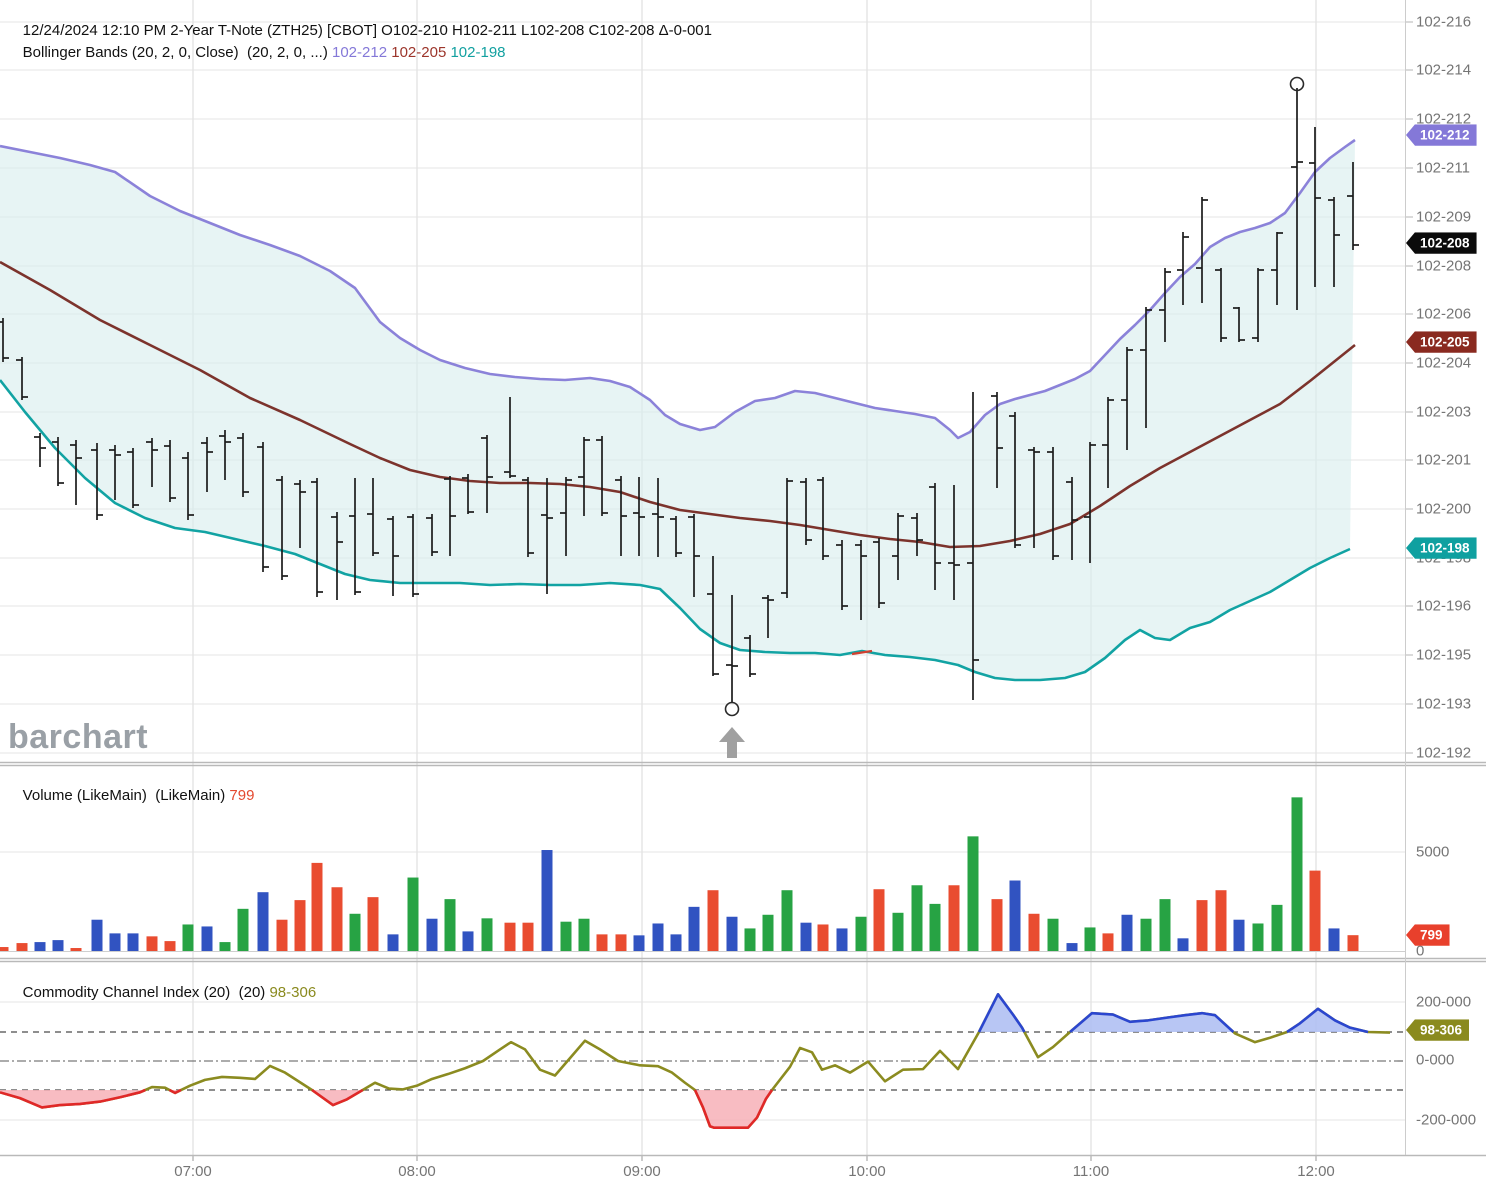 Image resolution: width=1486 pixels, height=1191 pixels. I want to click on bollinger-middle-value: 102-205, so click(419, 52).